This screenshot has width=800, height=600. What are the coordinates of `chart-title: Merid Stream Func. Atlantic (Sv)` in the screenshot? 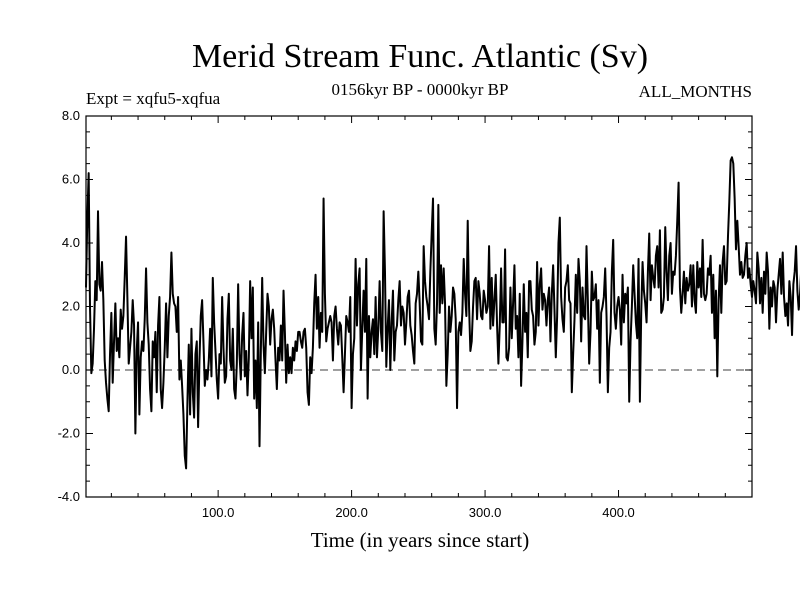 It's located at (420, 56).